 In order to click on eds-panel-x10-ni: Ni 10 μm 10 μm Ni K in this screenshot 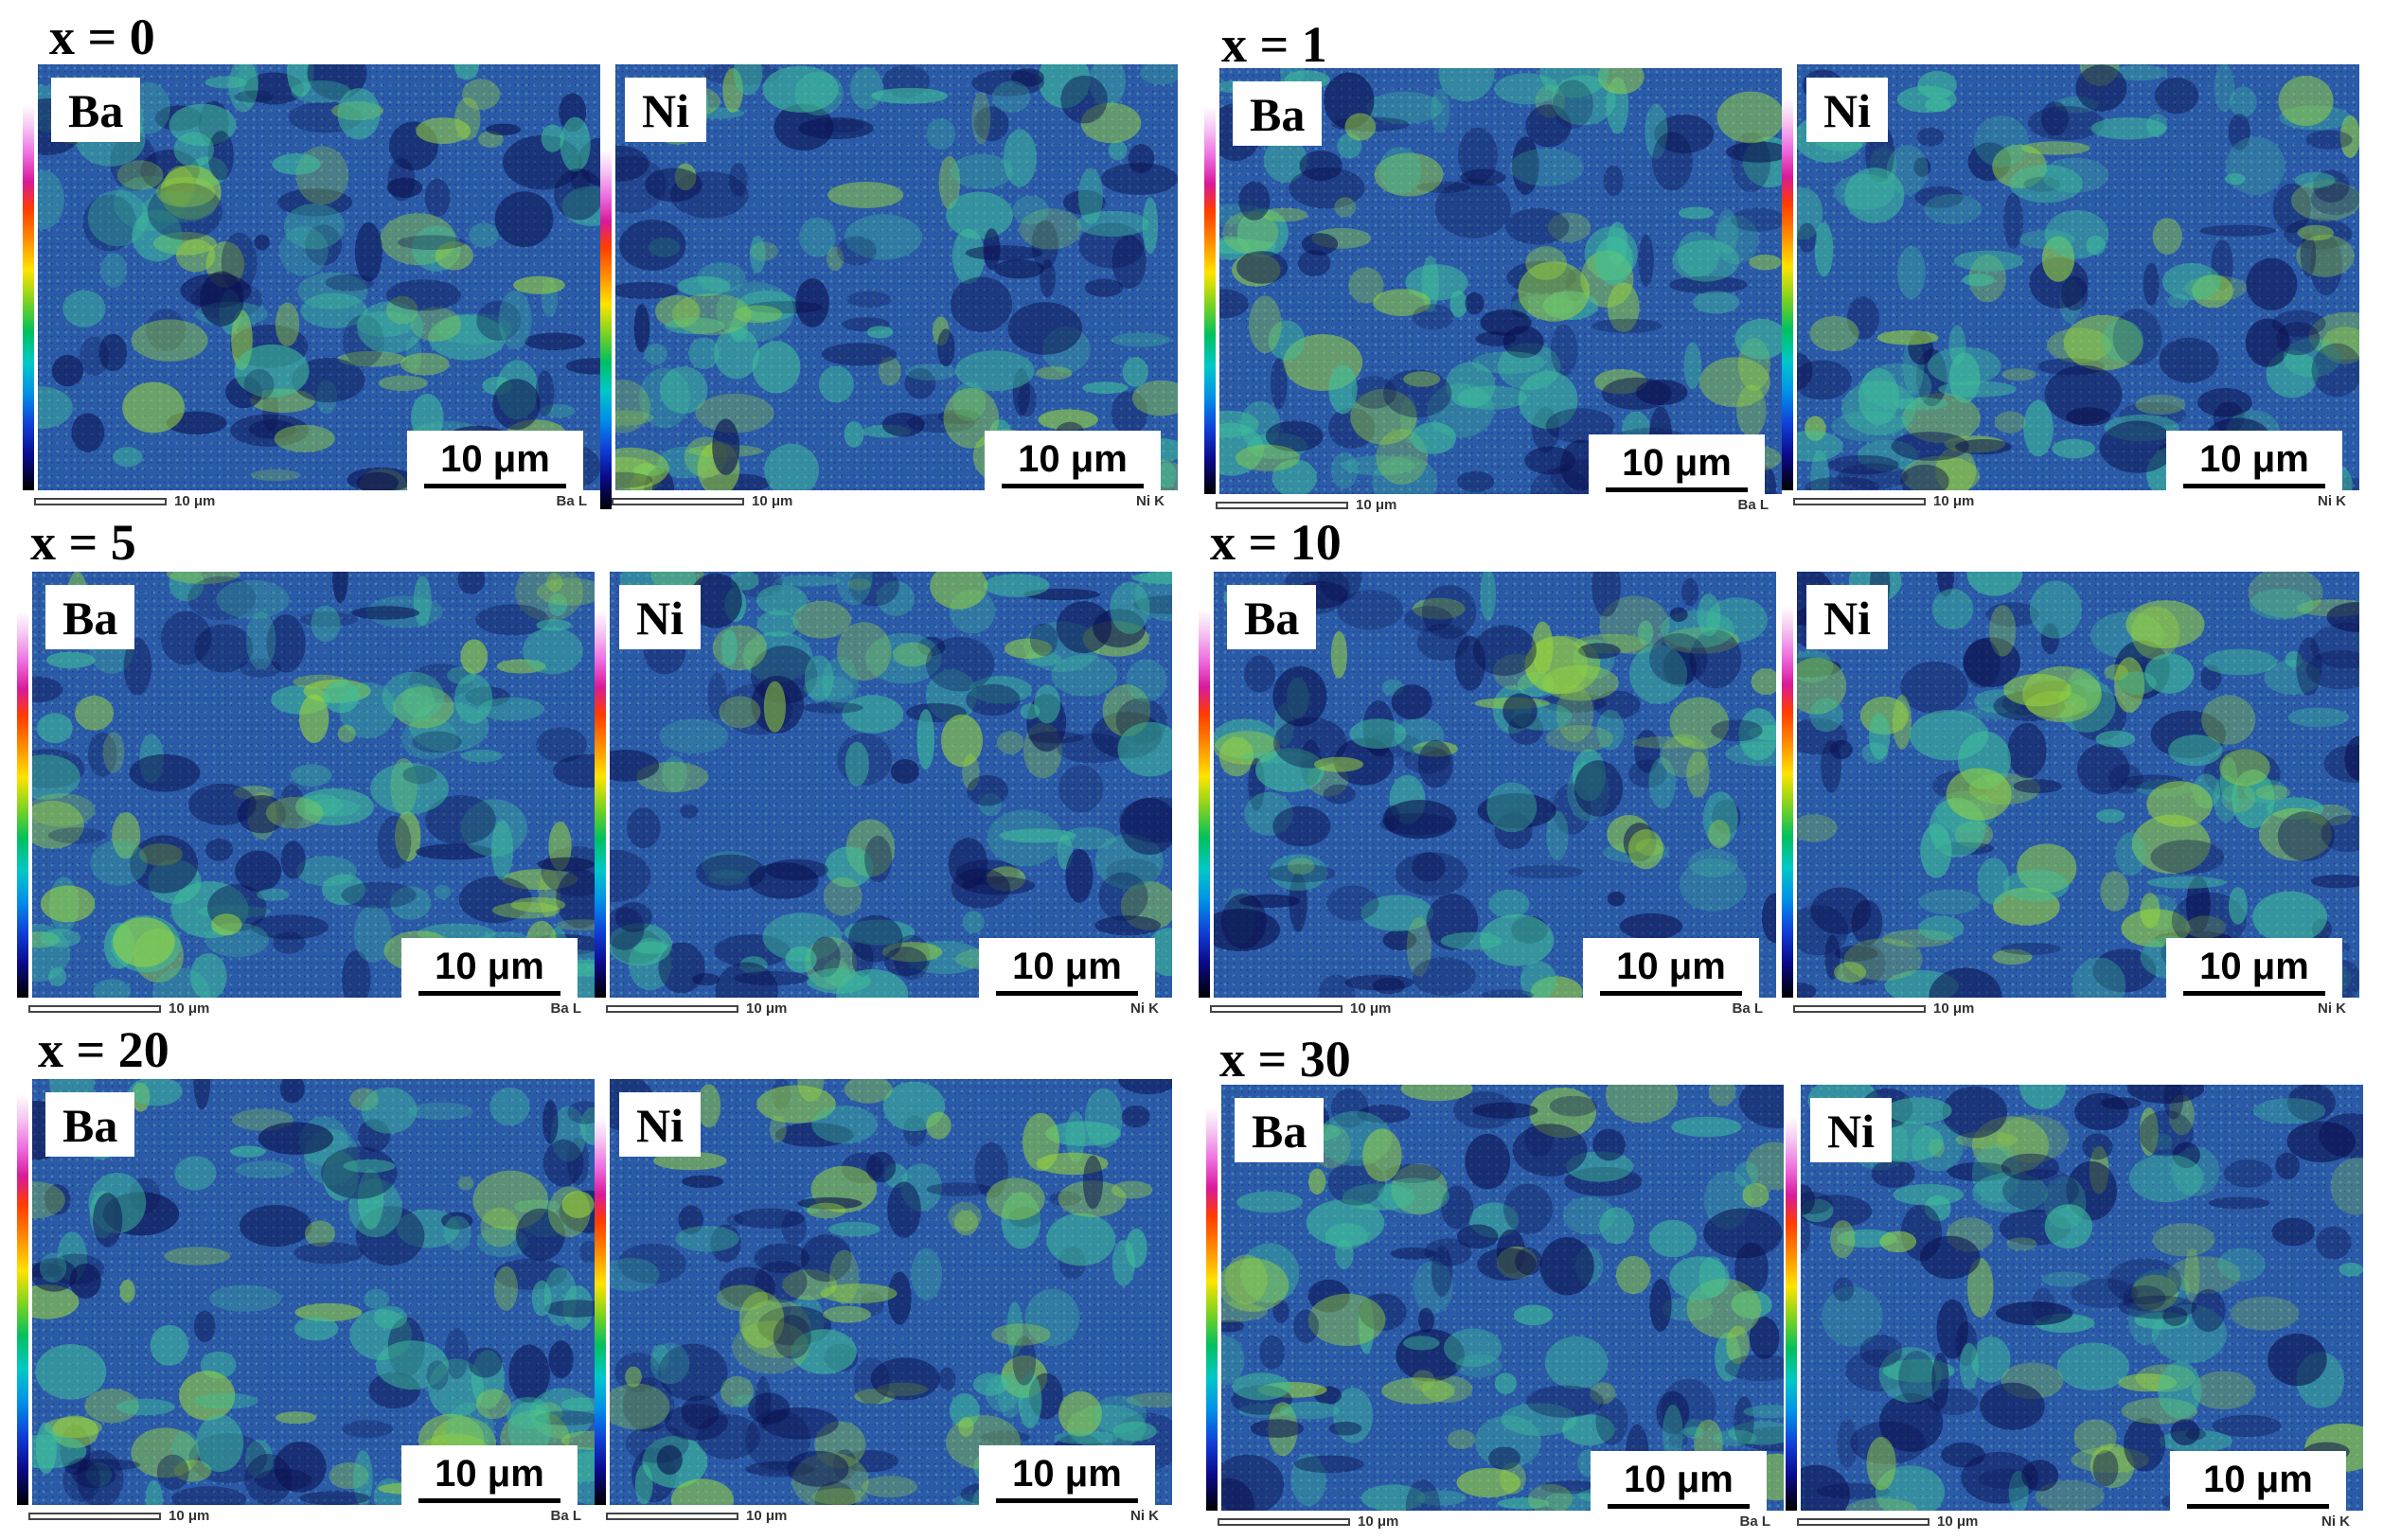, I will do `click(2070, 795)`.